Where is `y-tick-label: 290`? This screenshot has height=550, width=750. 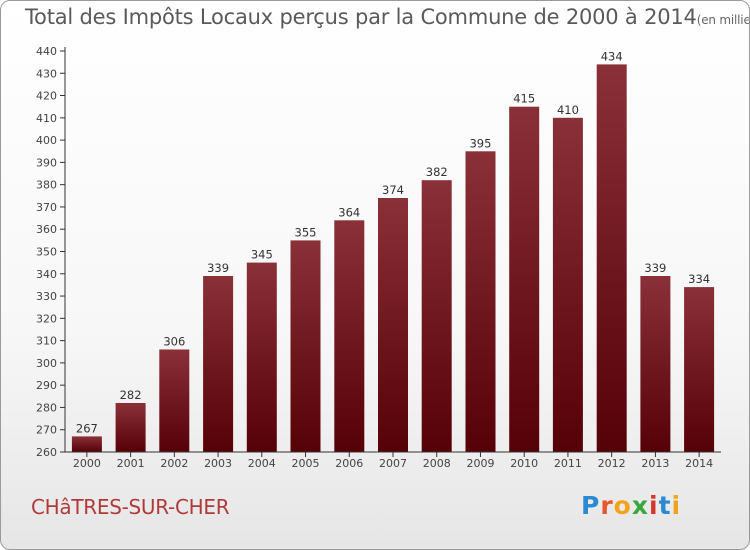 y-tick-label: 290 is located at coordinates (46, 385).